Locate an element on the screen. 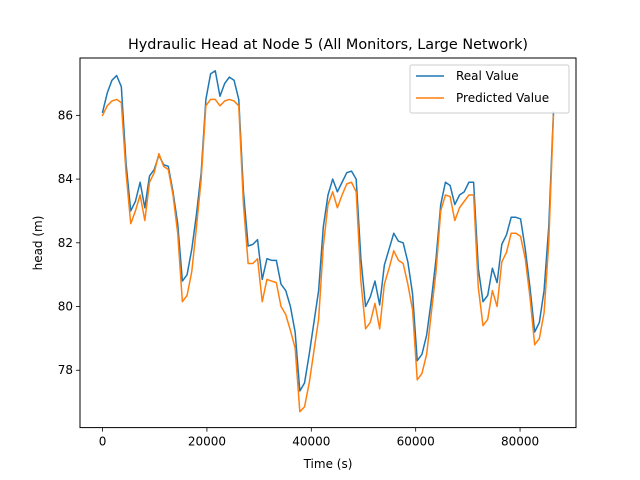 This screenshot has width=640, height=480. x-tick-label: 40000 is located at coordinates (311, 442).